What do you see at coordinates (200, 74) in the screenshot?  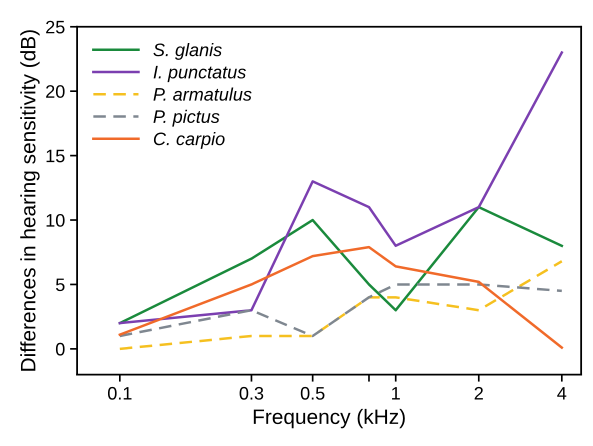 I see `legend-label: I. punctatus` at bounding box center [200, 74].